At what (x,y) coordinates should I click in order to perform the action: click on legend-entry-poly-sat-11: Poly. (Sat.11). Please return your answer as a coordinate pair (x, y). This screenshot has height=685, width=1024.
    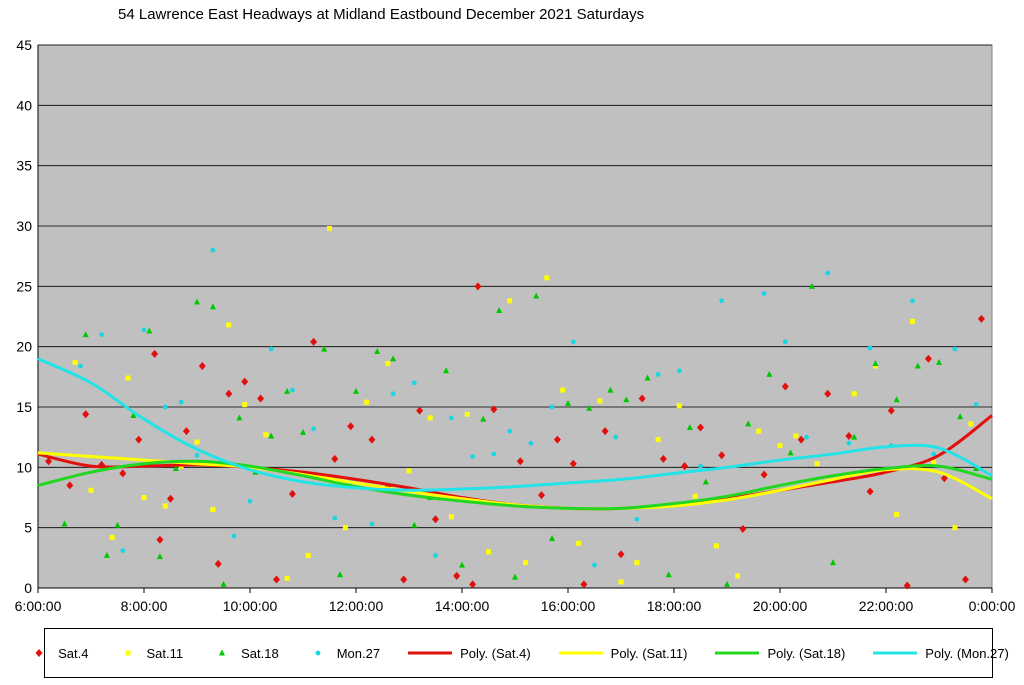
    Looking at the image, I should click on (622, 653).